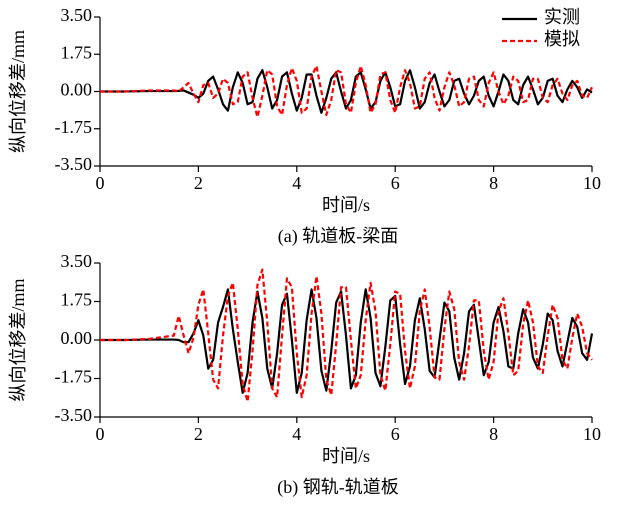 The height and width of the screenshot is (506, 620). Describe the element at coordinates (562, 39) in the screenshot. I see `legend-label: 模拟` at that location.